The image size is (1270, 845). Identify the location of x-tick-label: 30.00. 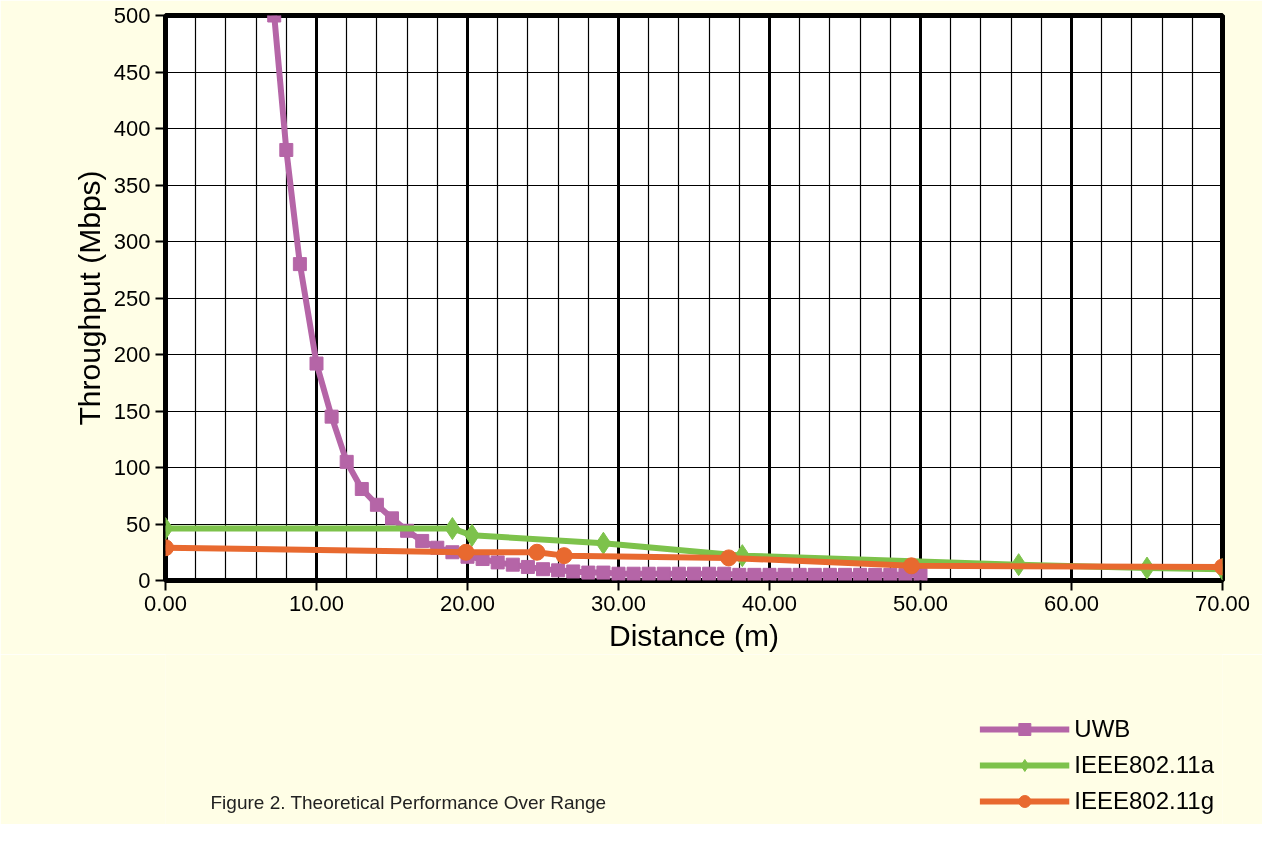
(618, 603).